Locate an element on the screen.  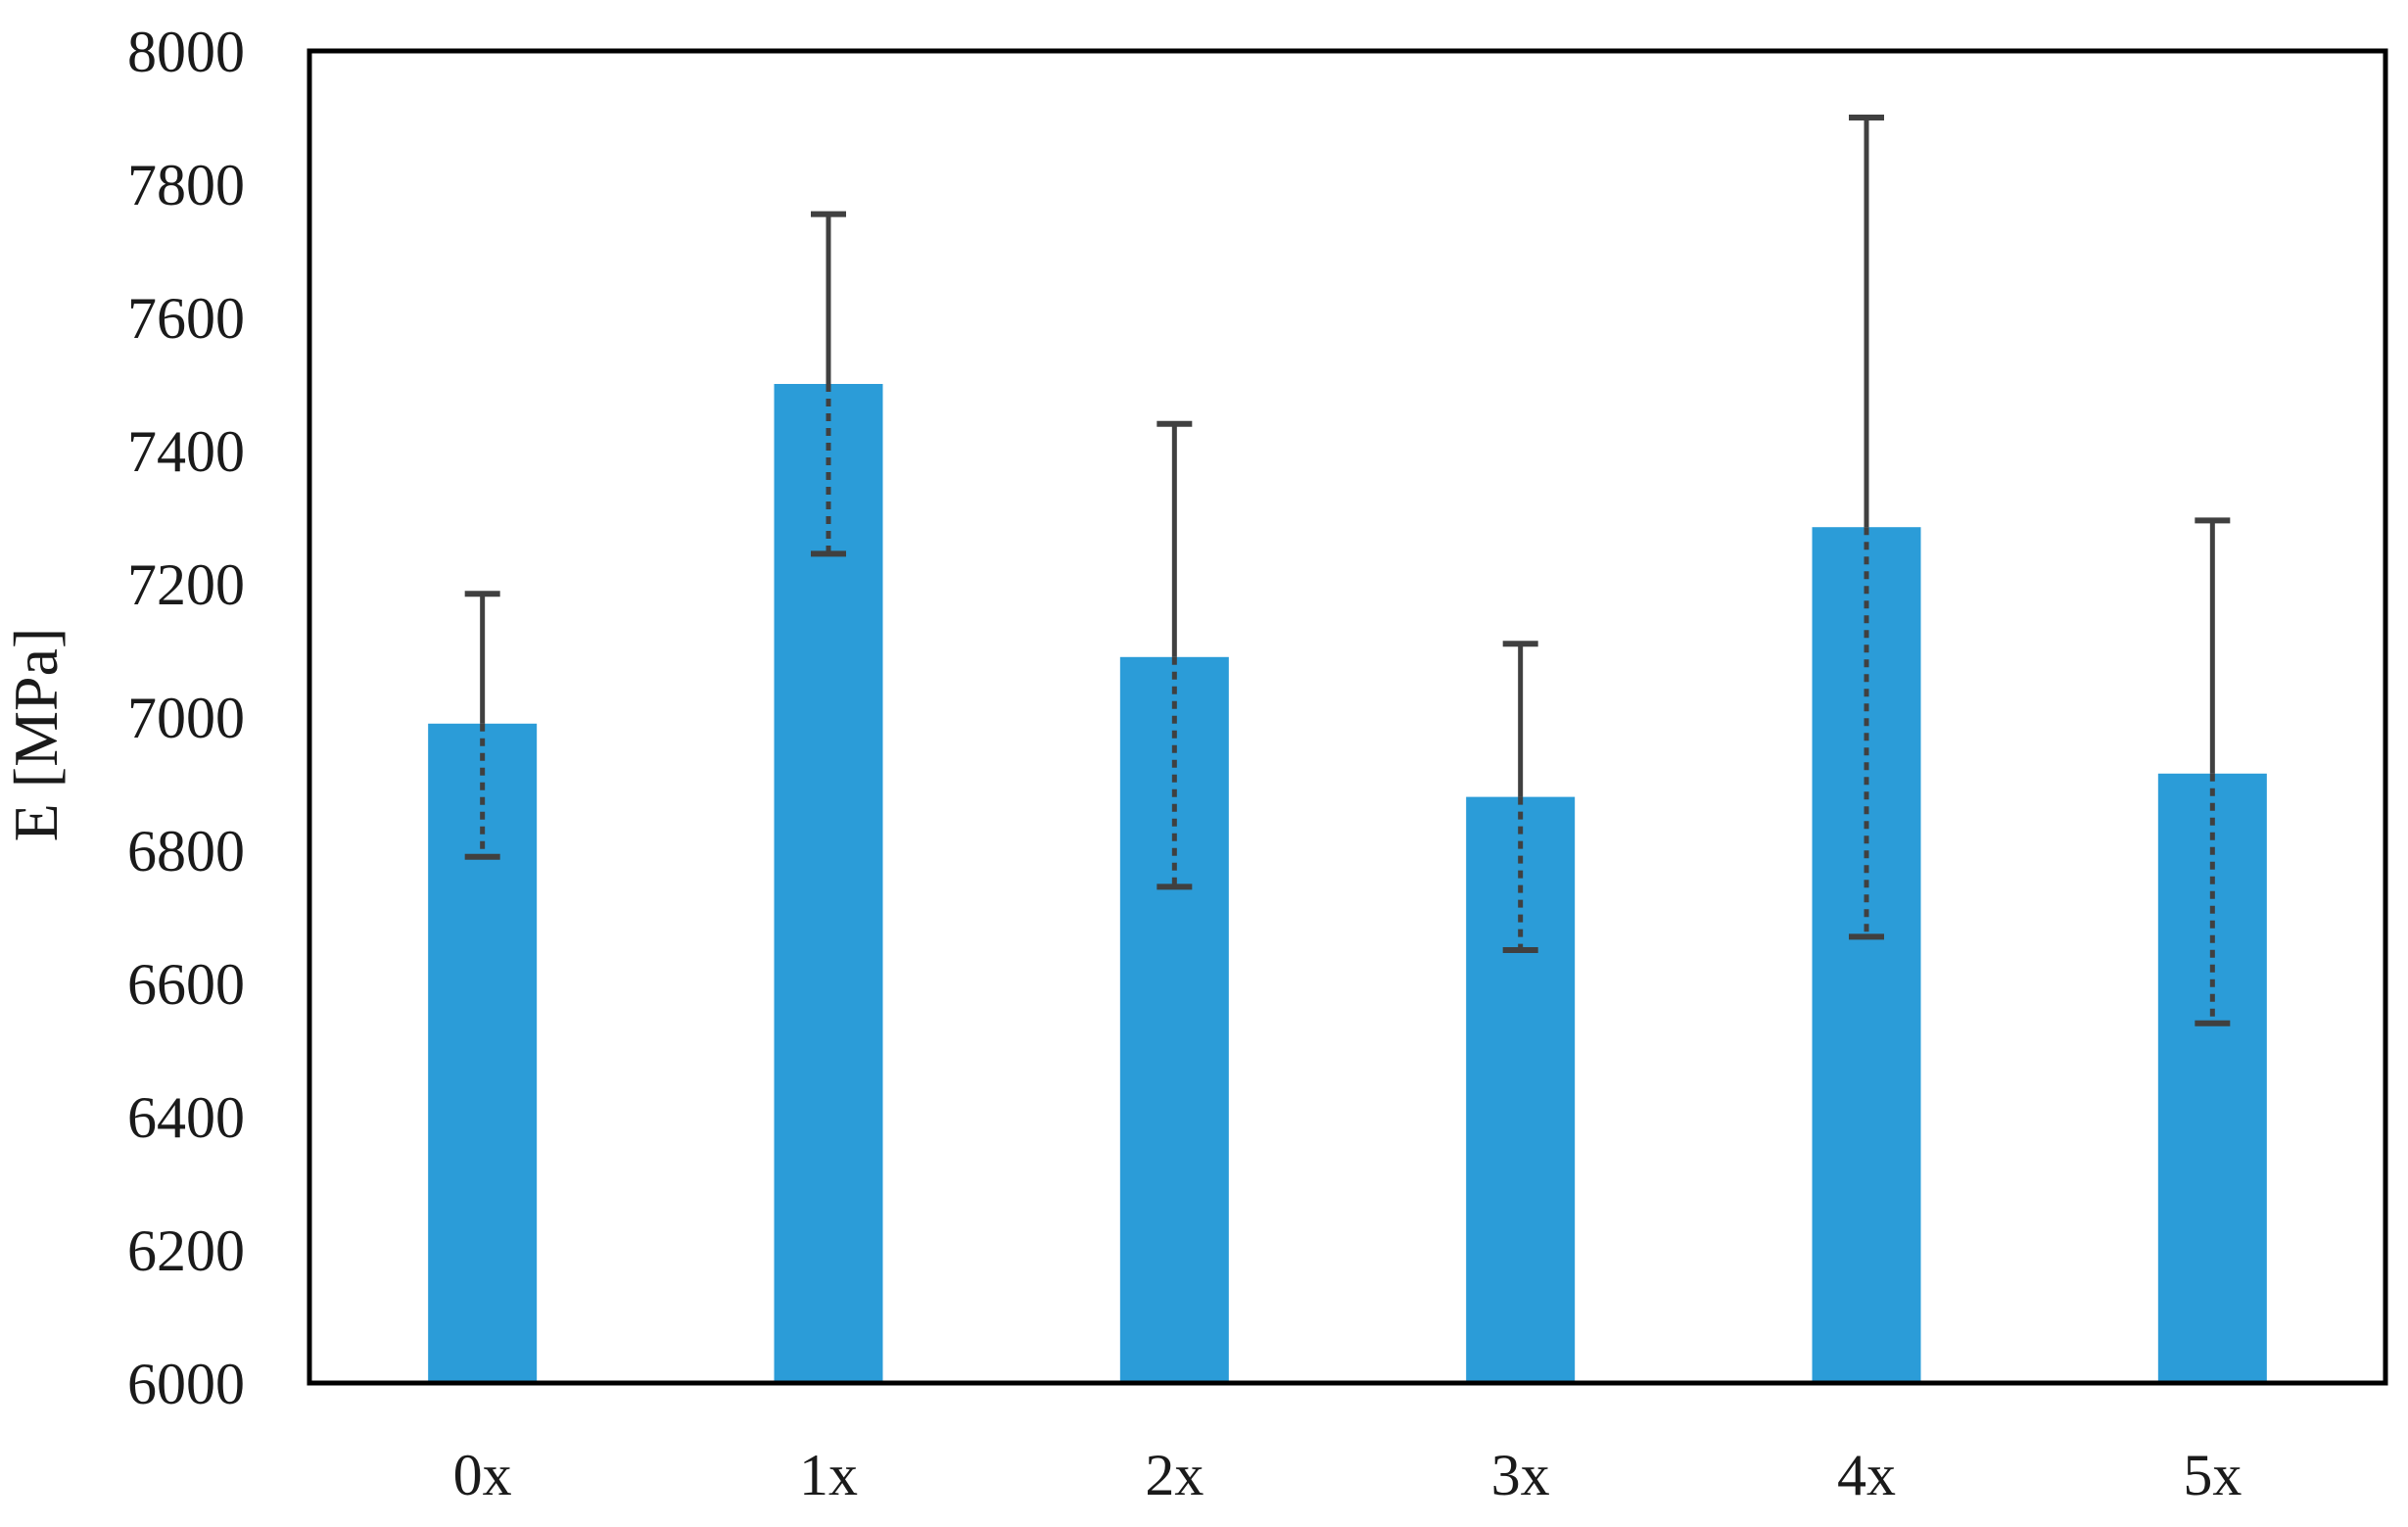
bar-5x is located at coordinates (2212, 1078).